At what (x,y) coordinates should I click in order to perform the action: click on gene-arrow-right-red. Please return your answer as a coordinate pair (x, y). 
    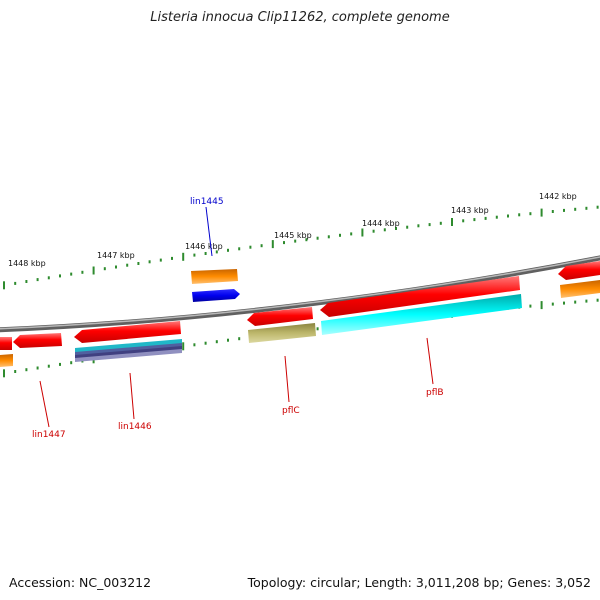
    Looking at the image, I should click on (579, 270).